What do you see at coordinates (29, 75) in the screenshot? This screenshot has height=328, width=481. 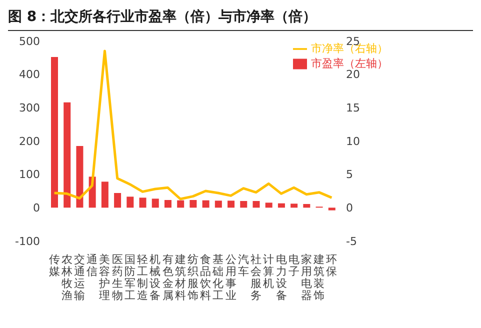 I see `y-tick-label: 400` at bounding box center [29, 75].